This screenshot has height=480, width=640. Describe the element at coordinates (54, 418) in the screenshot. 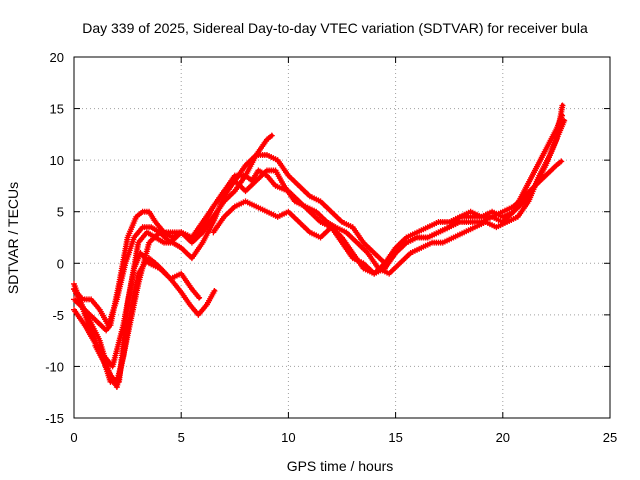

I see `y-tick-label: -15` at that location.